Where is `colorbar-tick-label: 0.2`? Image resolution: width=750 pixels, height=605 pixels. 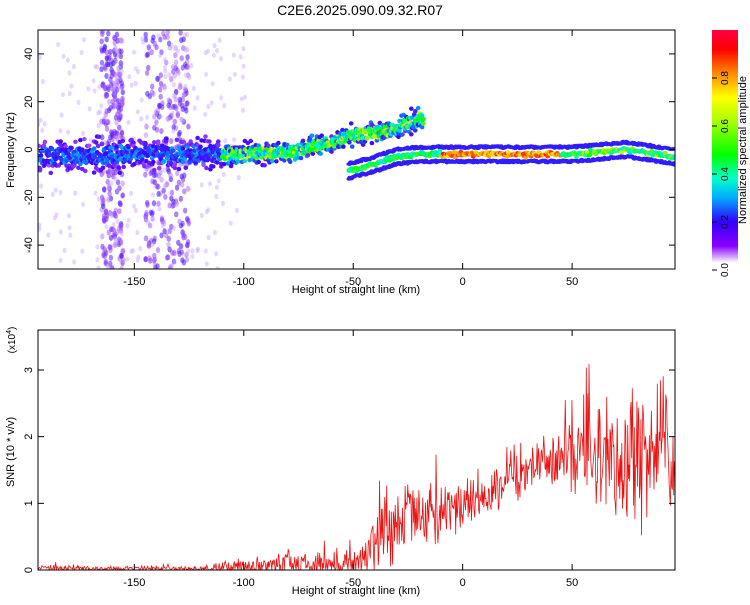 colorbar-tick-label: 0.2 is located at coordinates (725, 222).